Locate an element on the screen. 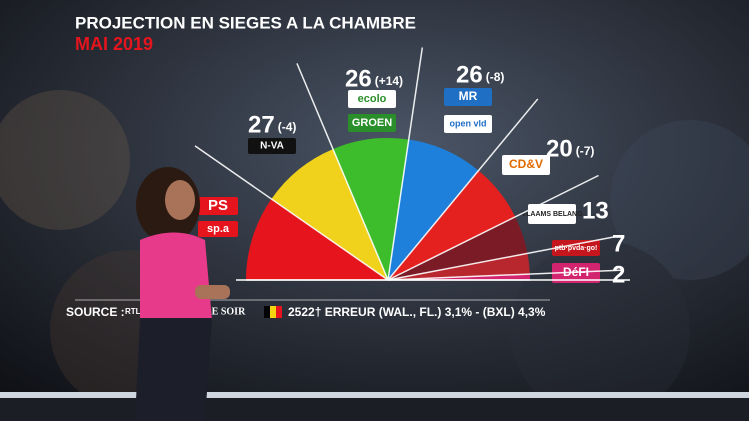  stage-light is located at coordinates (374, 395).